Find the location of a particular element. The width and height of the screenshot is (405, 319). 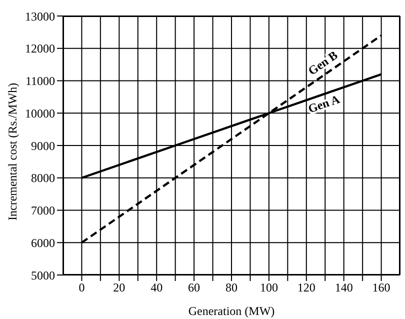

y-axis-title: Incremental cost (Rs./MWh) is located at coordinates (12, 151).